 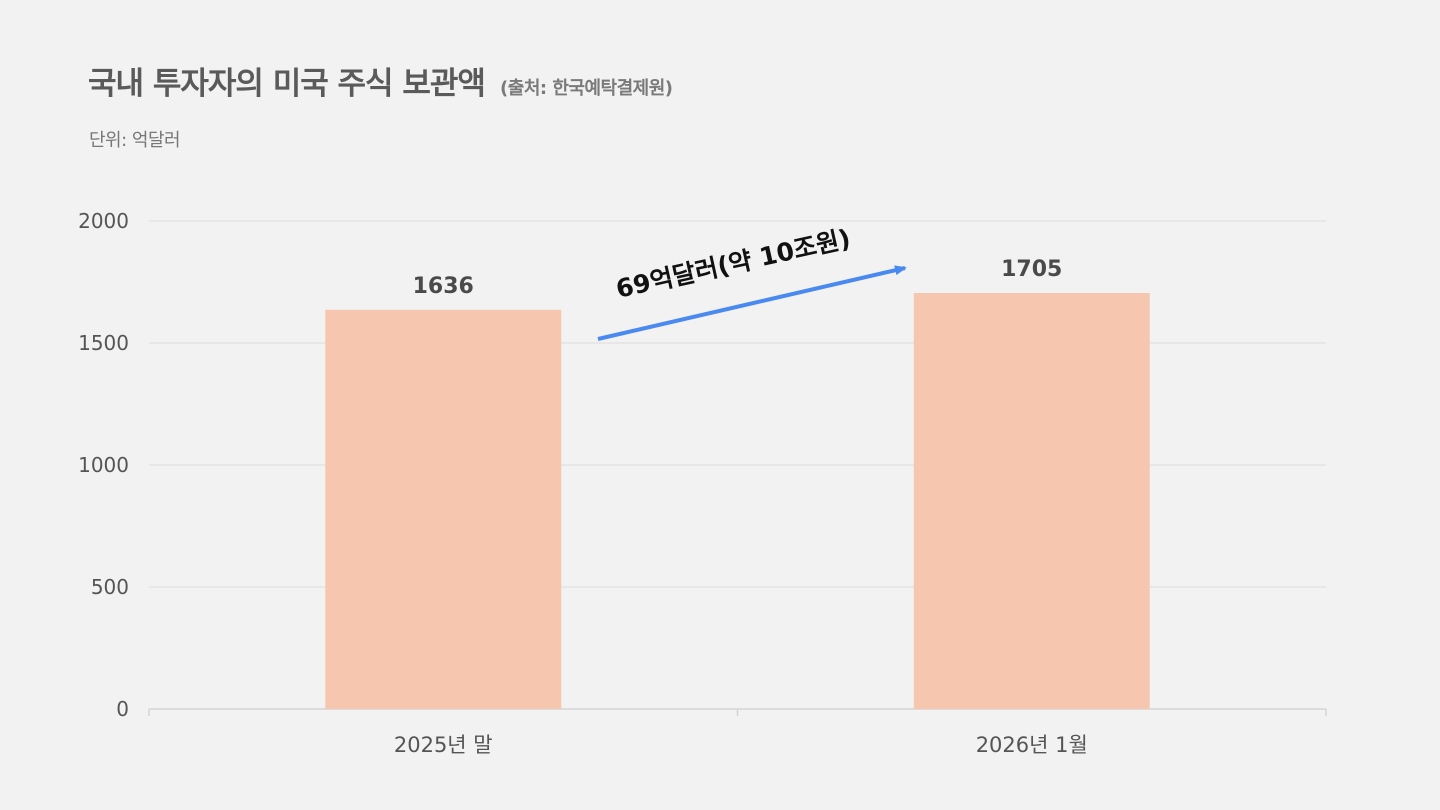 I want to click on y-tick-label: 1500, so click(x=103, y=343).